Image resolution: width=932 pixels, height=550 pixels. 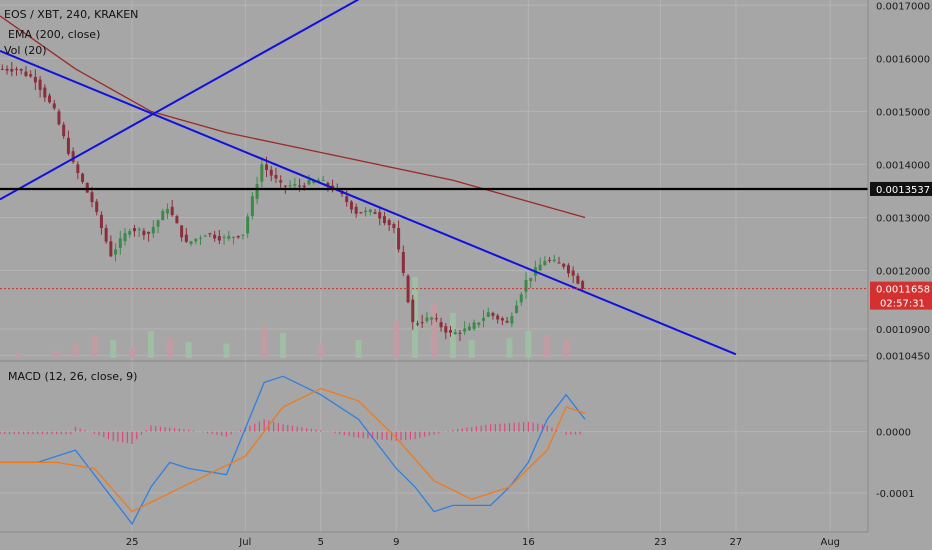 I want to click on price-tick-label: 0.0010900, so click(x=903, y=330).